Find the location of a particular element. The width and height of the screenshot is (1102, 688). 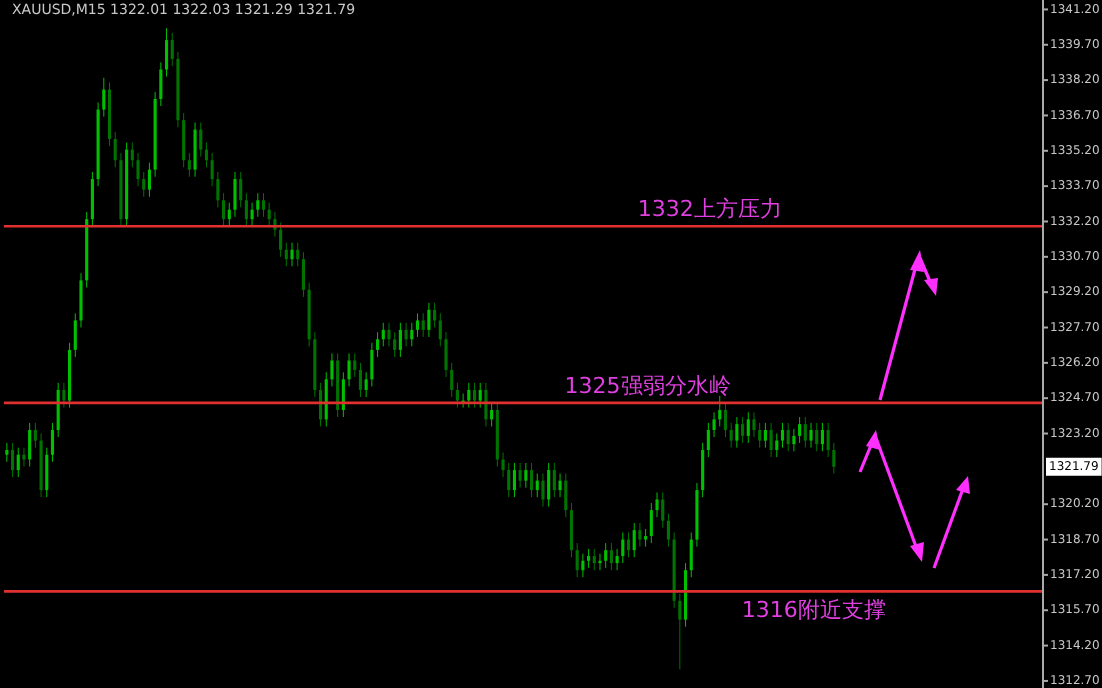

ref-line-label: 1332上方压力 is located at coordinates (709, 209).